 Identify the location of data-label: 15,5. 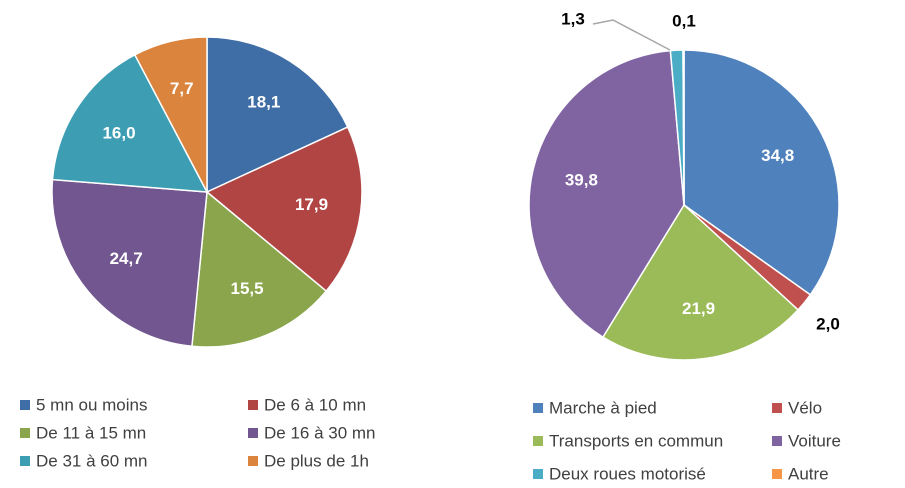
(247, 288).